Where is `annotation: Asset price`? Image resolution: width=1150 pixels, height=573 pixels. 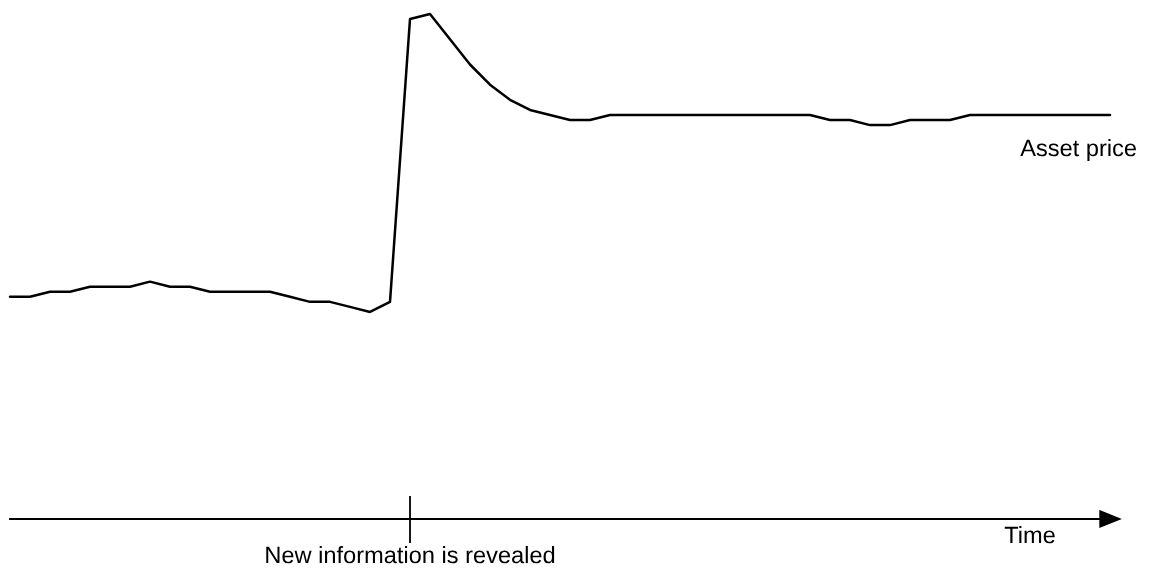
annotation: Asset price is located at coordinates (1078, 150).